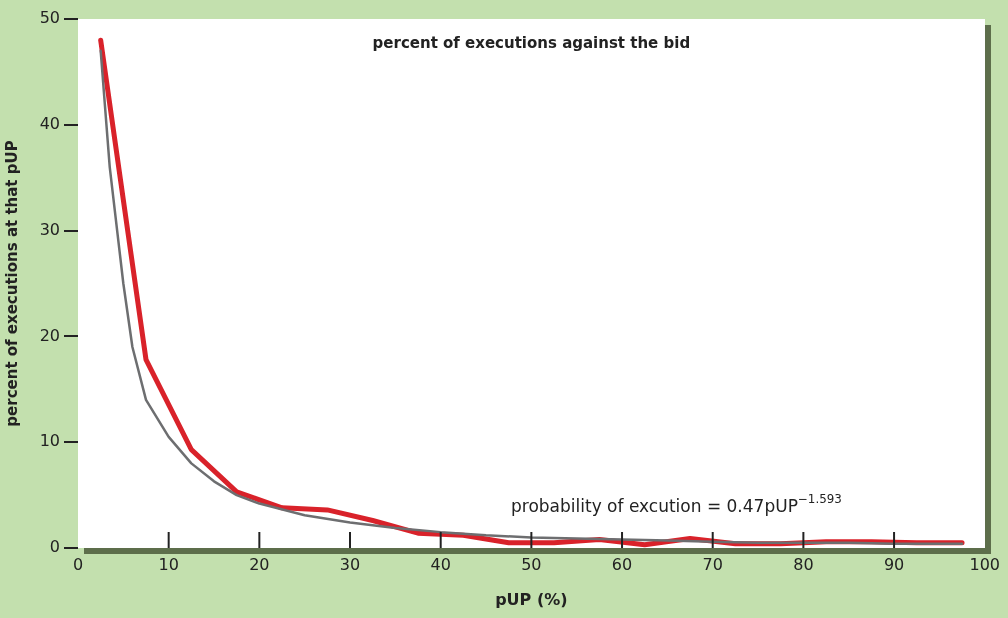 The width and height of the screenshot is (1008, 618). Describe the element at coordinates (803, 564) in the screenshot. I see `x-tick-label: 80` at that location.